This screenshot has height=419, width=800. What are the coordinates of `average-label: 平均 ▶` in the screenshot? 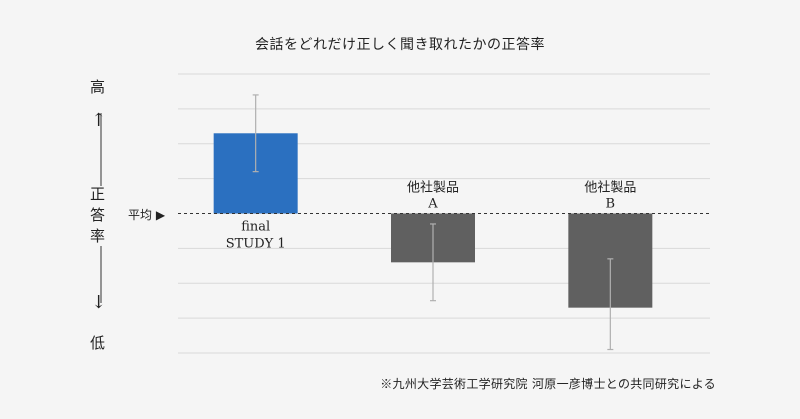 It's located at (146, 214).